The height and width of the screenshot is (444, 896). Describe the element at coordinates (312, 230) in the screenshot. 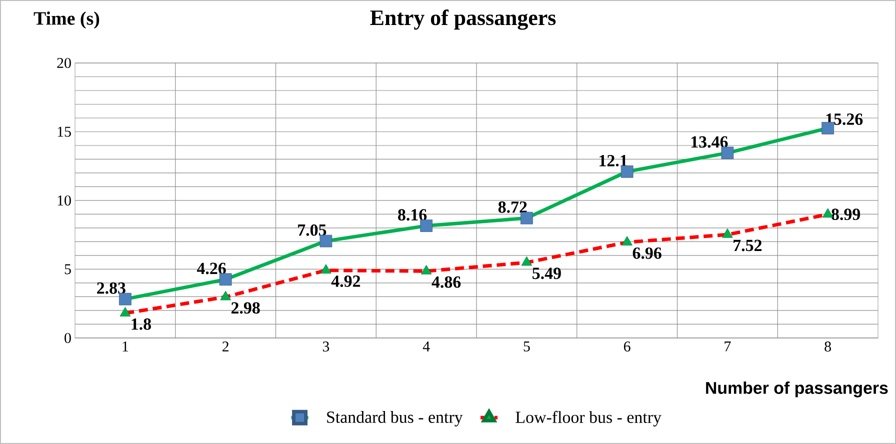

I see `data-label: 7.05` at that location.